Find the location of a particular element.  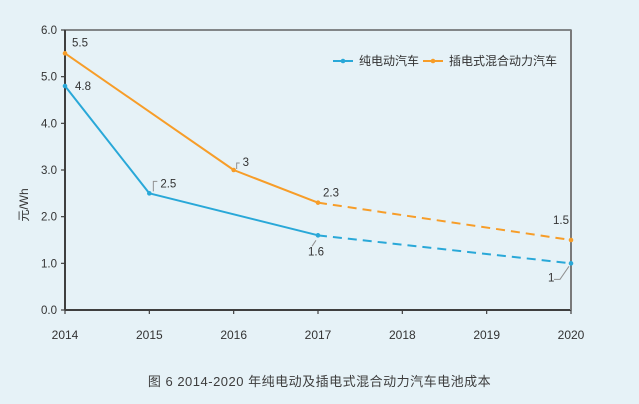

legend-item-phev: 插电式混合动力汽车 is located at coordinates (490, 60).